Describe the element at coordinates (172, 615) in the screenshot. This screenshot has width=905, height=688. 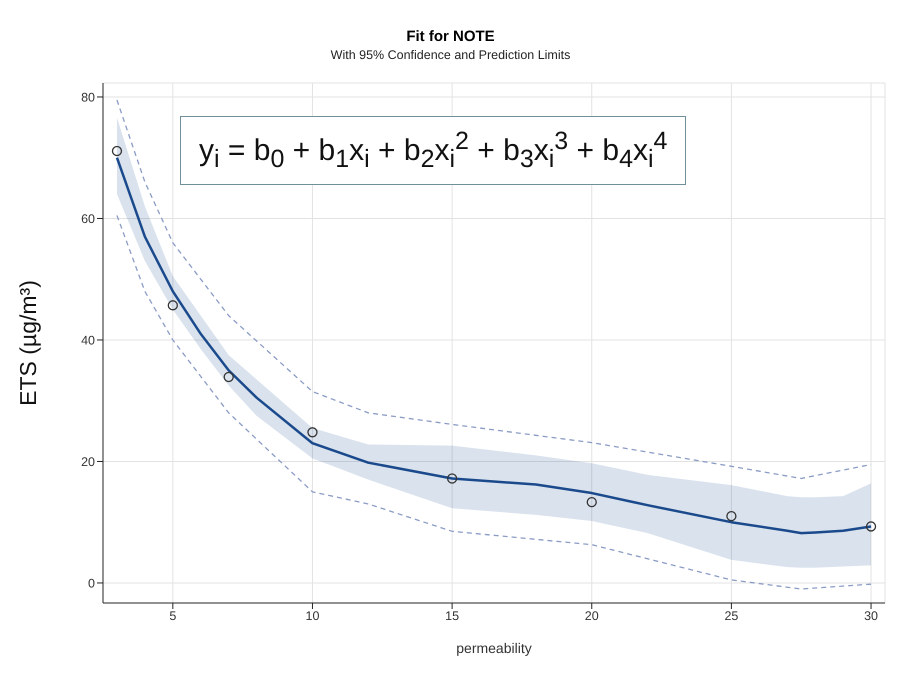
I see `x-tick-label: 5` at that location.